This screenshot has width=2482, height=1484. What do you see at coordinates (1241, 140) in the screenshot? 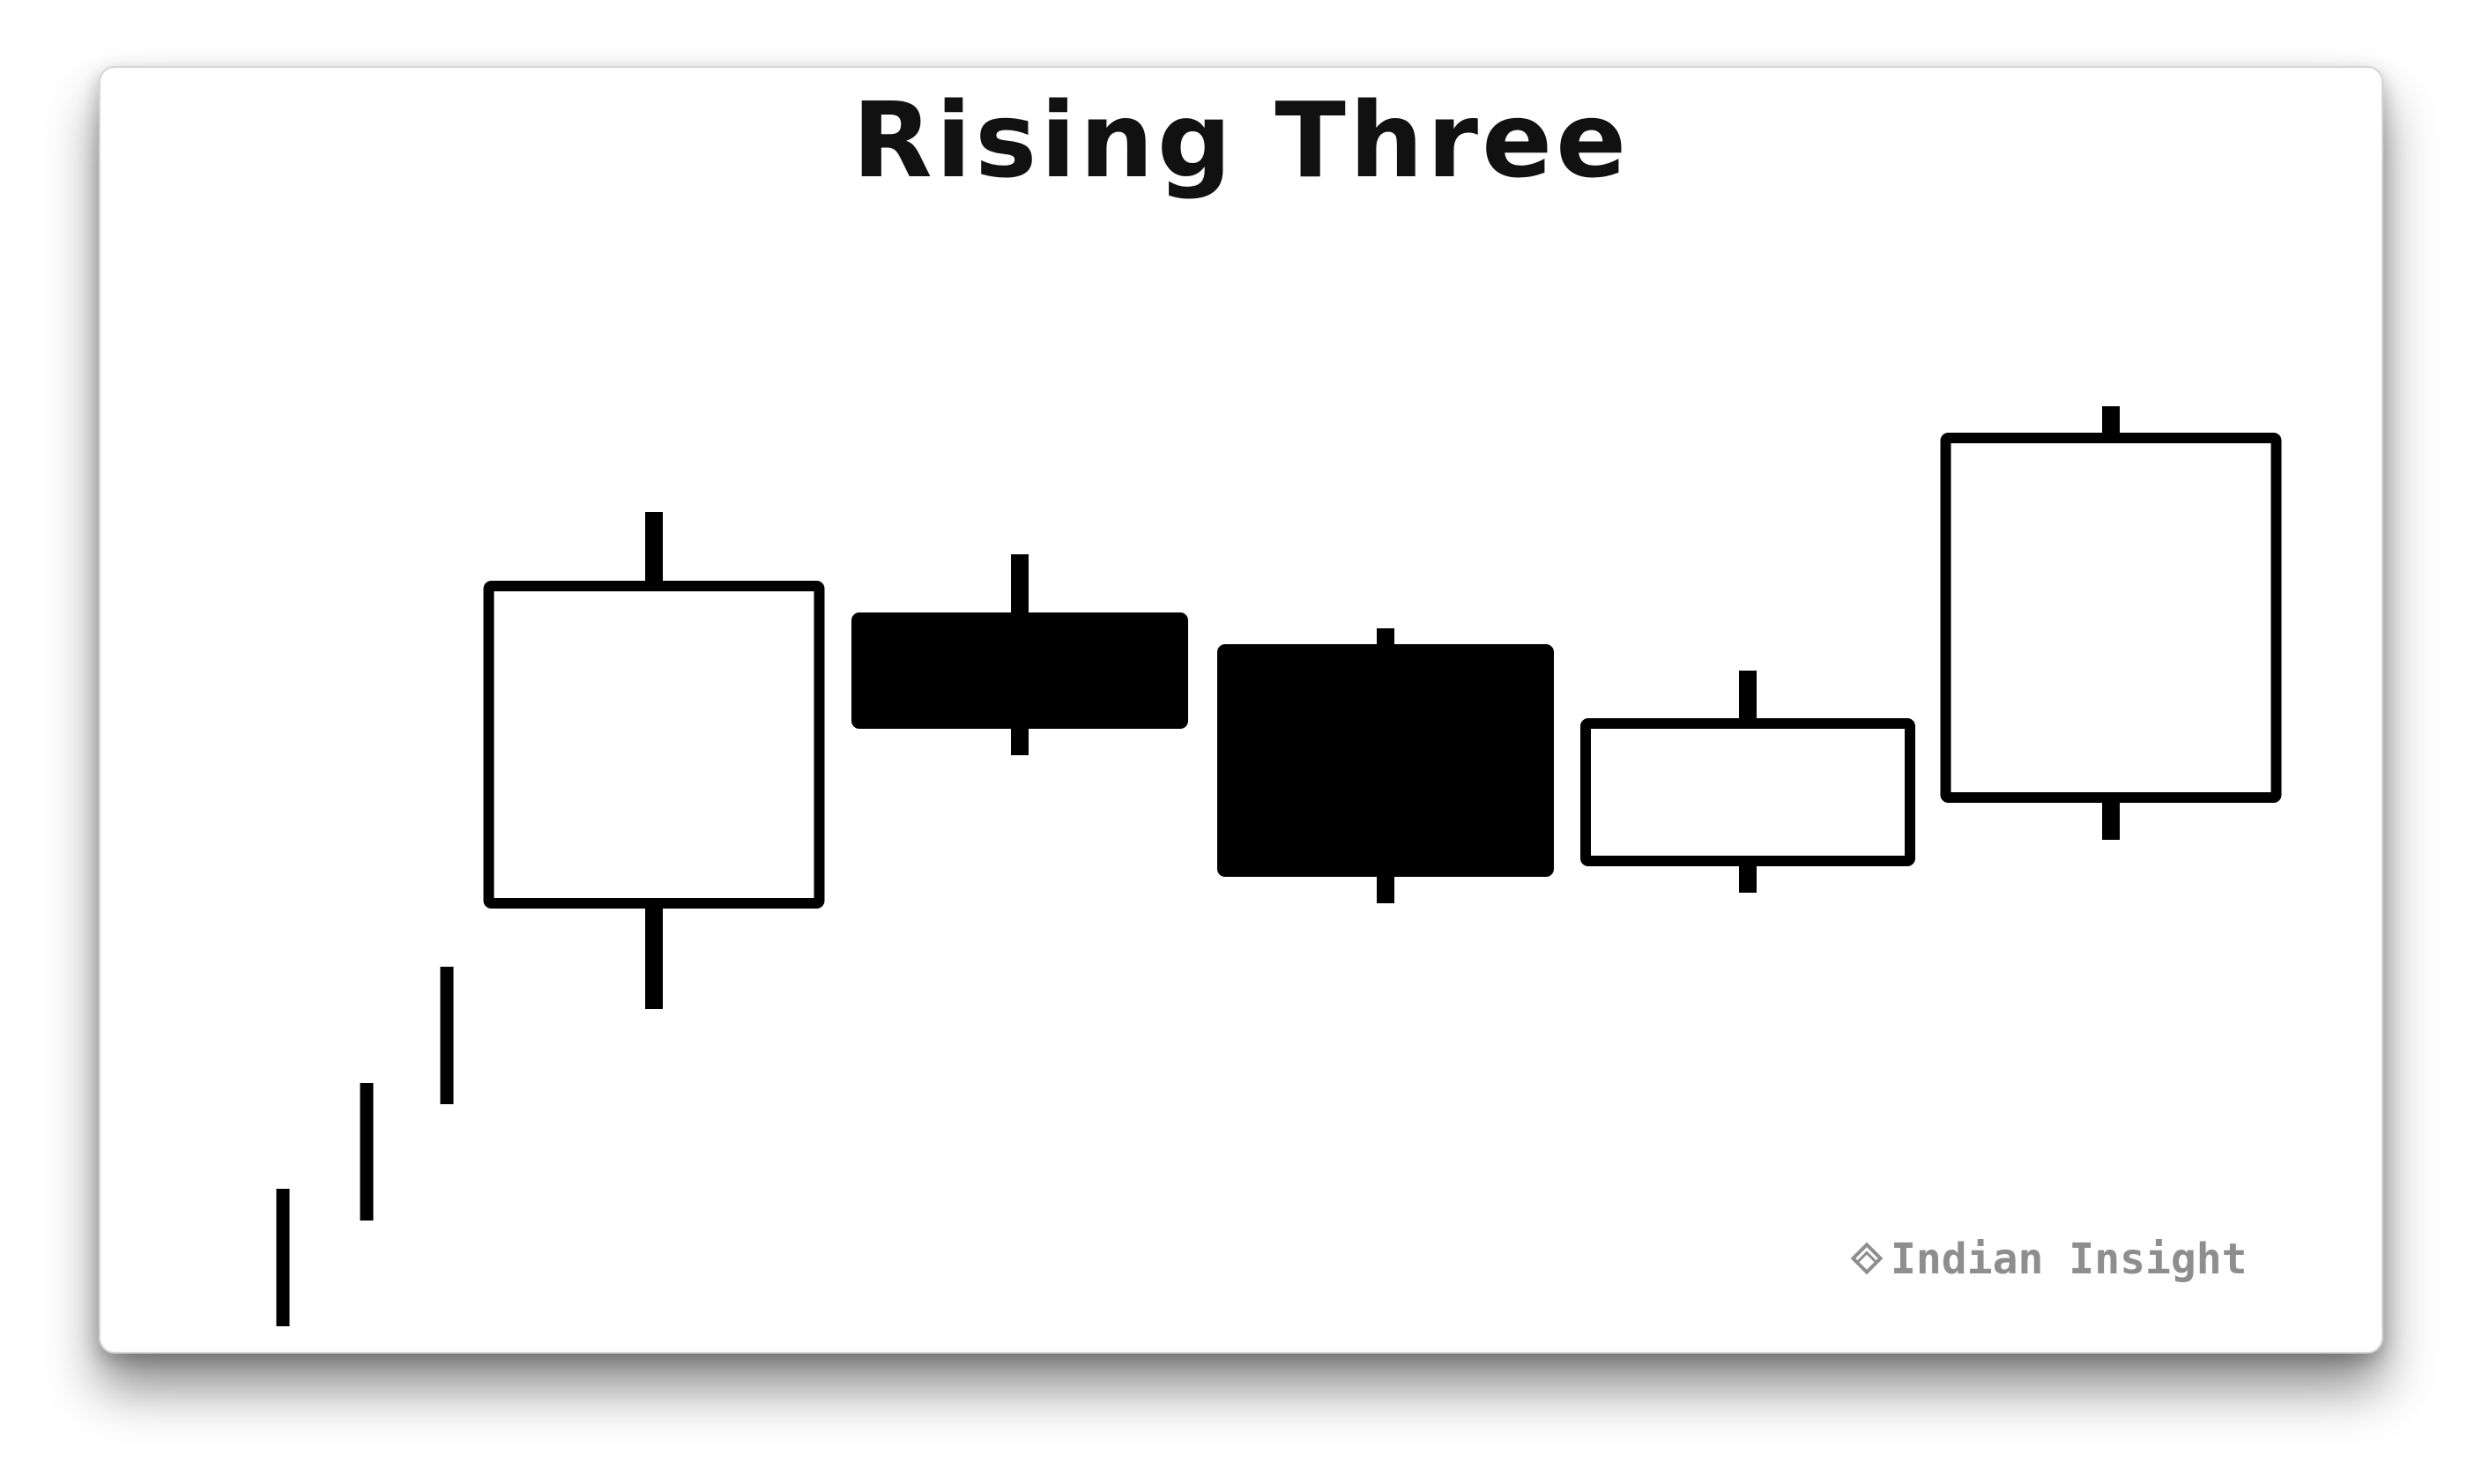
I see `chart-title: Rising Three` at bounding box center [1241, 140].